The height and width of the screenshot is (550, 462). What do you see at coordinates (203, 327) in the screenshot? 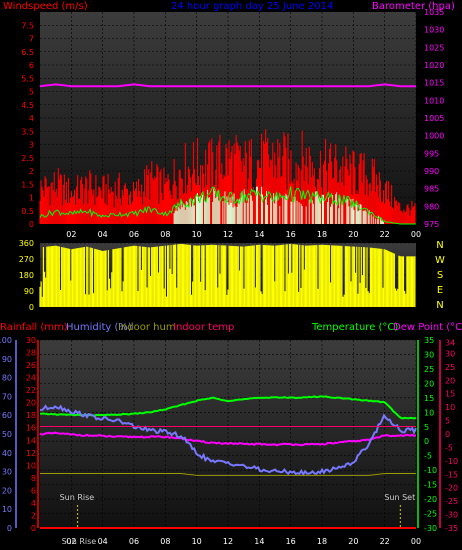
I see `indoor-temp-label: Indoor temp` at bounding box center [203, 327].